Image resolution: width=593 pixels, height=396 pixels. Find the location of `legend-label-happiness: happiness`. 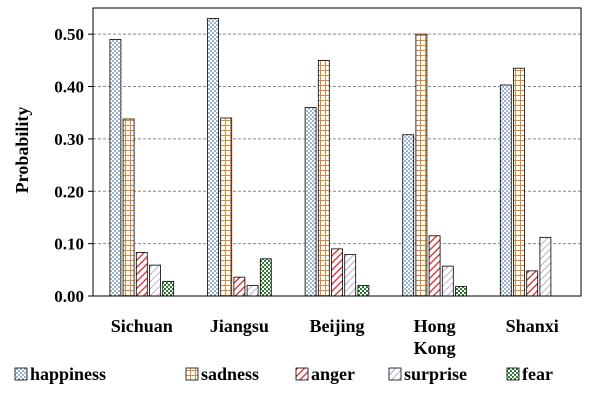

legend-label-happiness: happiness is located at coordinates (68, 374).